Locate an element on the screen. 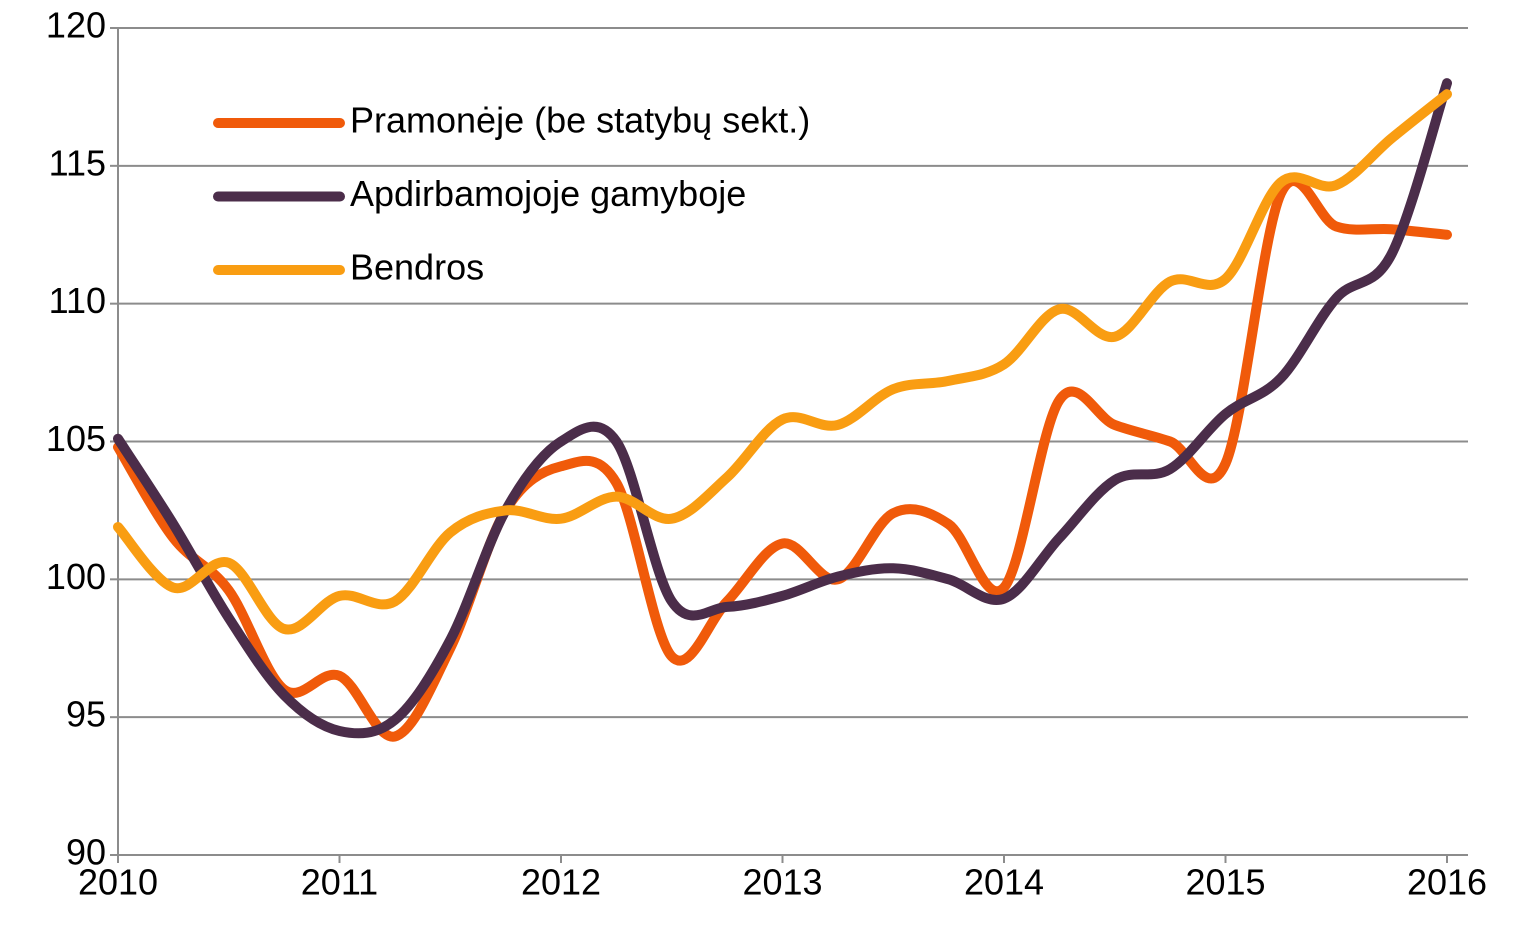 The image size is (1515, 925). x-tick-label: 2010 is located at coordinates (118, 882).